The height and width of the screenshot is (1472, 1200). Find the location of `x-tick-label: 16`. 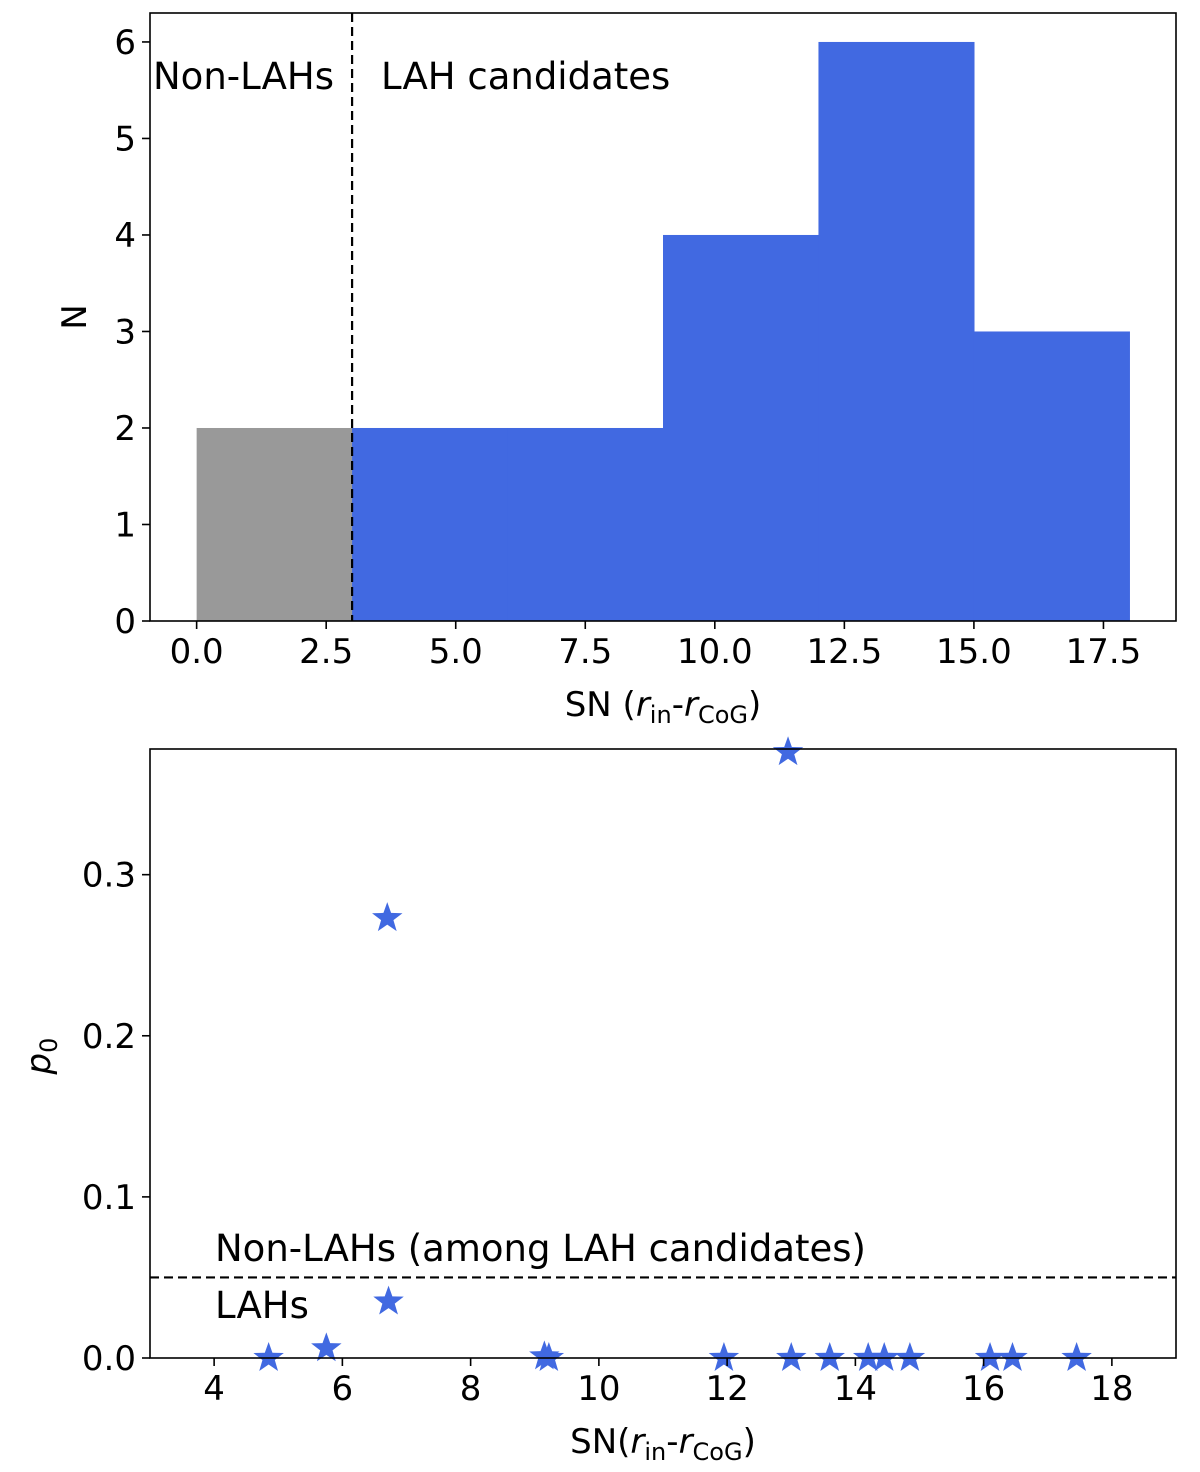

x-tick-label: 16 is located at coordinates (983, 1389).